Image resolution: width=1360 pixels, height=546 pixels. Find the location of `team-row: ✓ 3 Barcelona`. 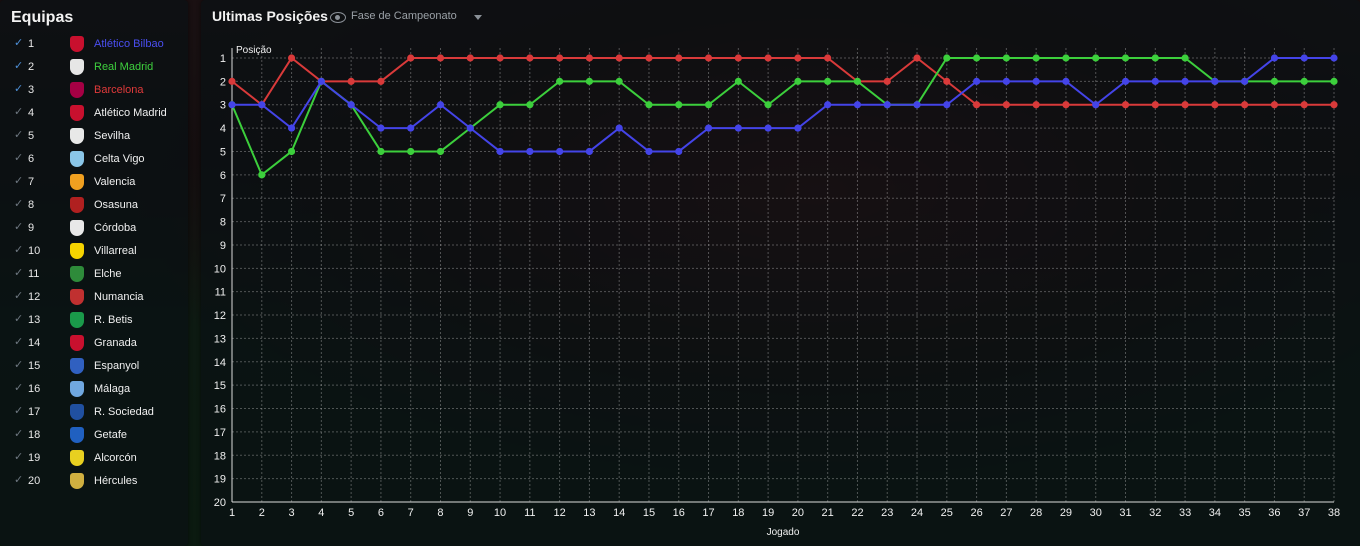

team-row: ✓ 3 Barcelona is located at coordinates (94, 90).